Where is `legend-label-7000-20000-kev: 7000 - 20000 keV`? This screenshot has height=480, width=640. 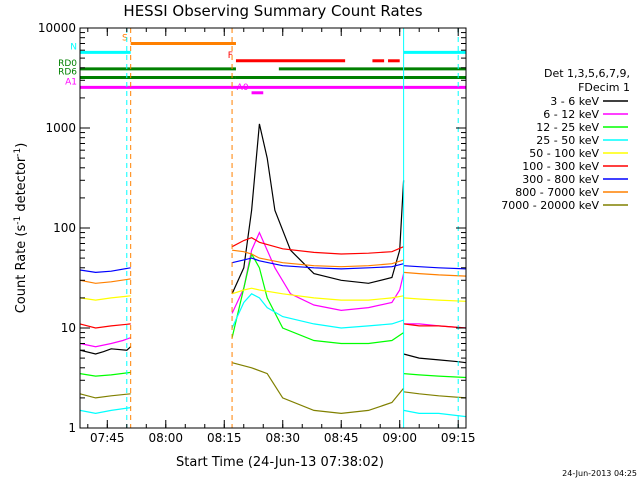 legend-label-7000-20000-kev: 7000 - 20000 keV is located at coordinates (550, 205).